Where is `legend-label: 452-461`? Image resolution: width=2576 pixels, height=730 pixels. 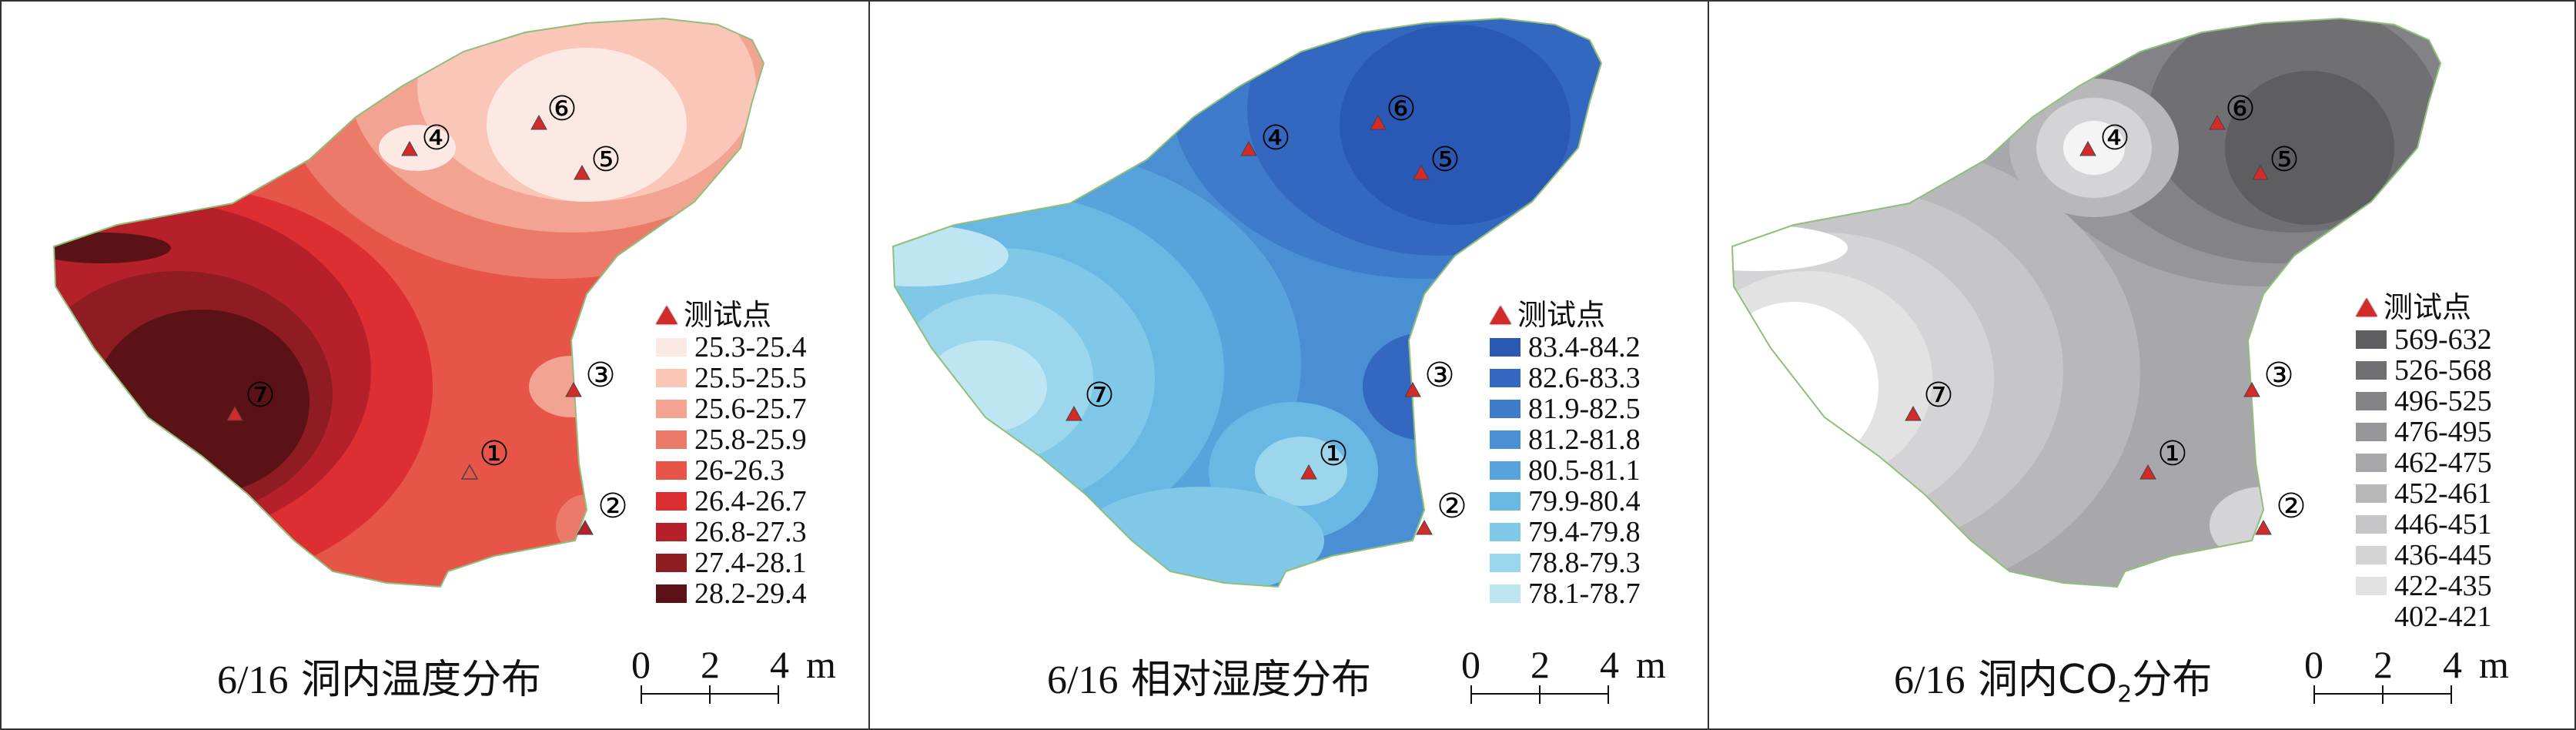
legend-label: 452-461 is located at coordinates (2443, 494).